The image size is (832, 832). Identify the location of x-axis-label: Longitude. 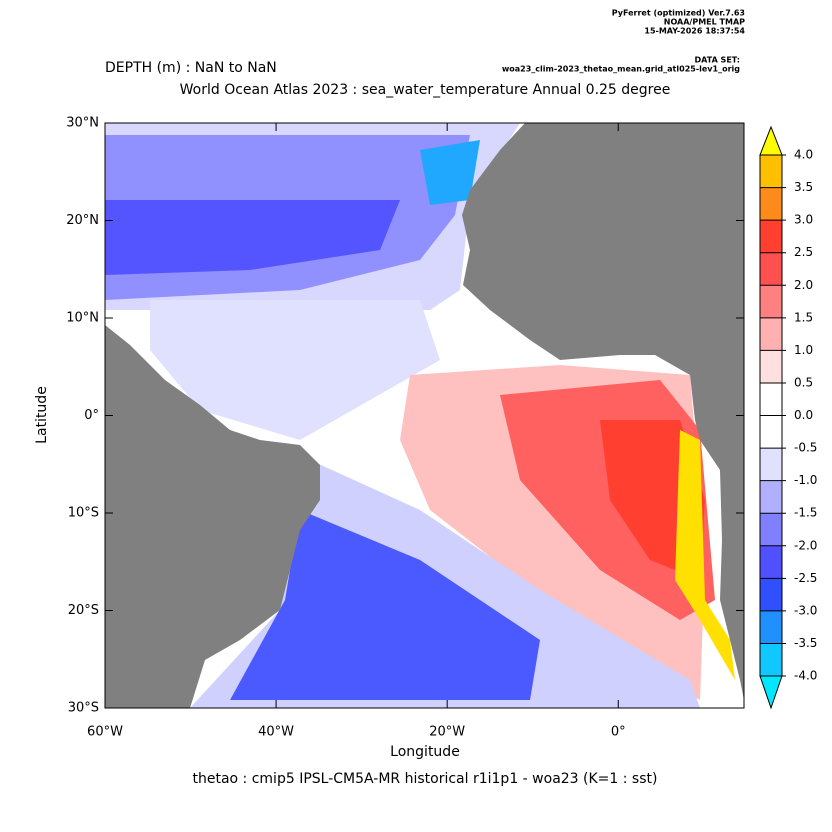
(425, 752).